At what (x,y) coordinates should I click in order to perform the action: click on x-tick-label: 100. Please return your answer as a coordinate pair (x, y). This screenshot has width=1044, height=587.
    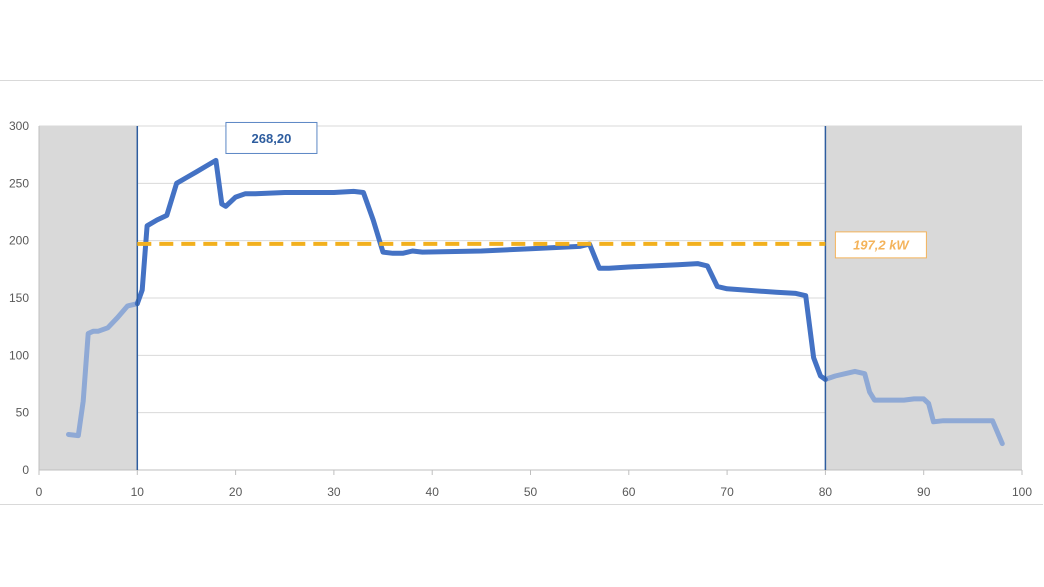
    Looking at the image, I should click on (1022, 492).